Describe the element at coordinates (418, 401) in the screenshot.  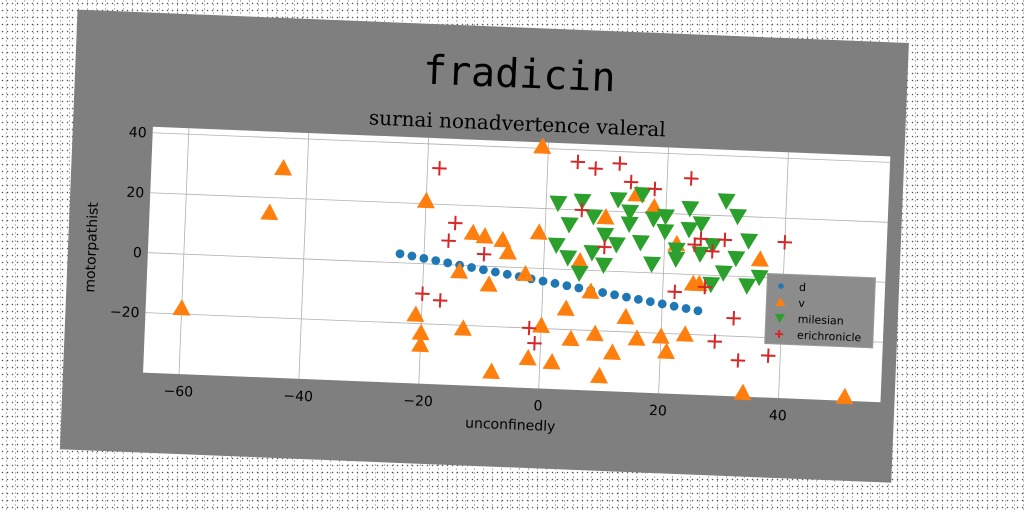
I see `x-tick-label: −20` at that location.